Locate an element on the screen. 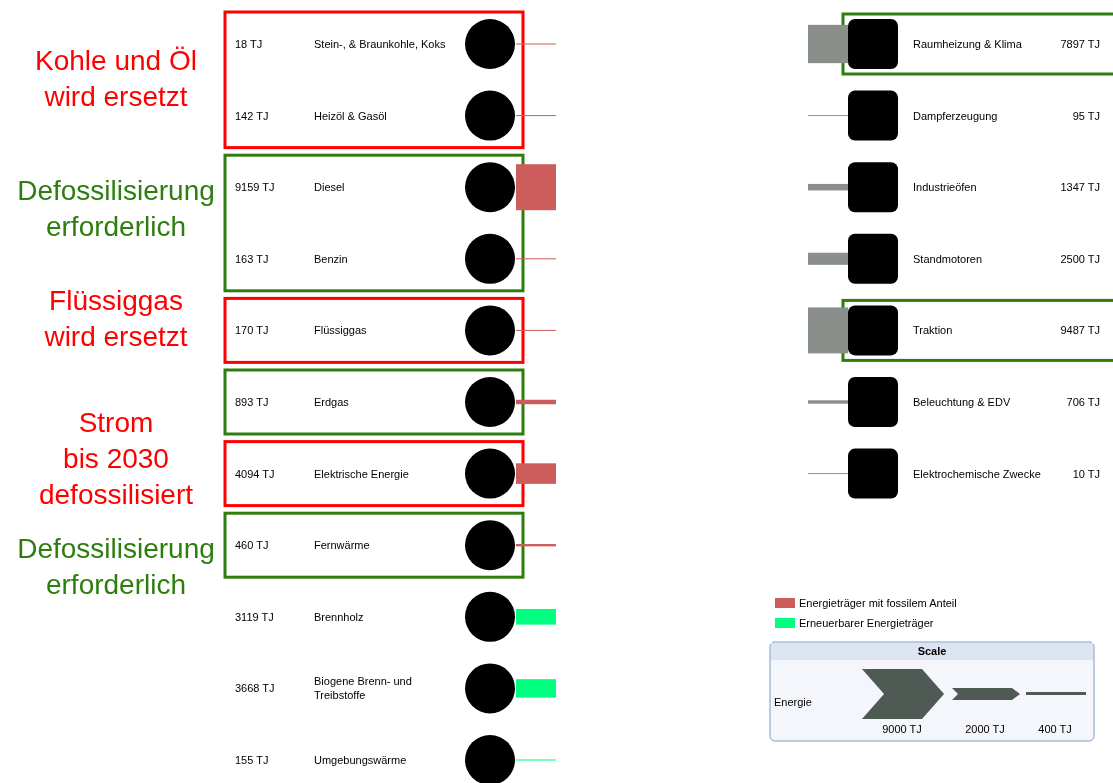 The height and width of the screenshot is (783, 1113). text: 2000 TJ is located at coordinates (985, 729).